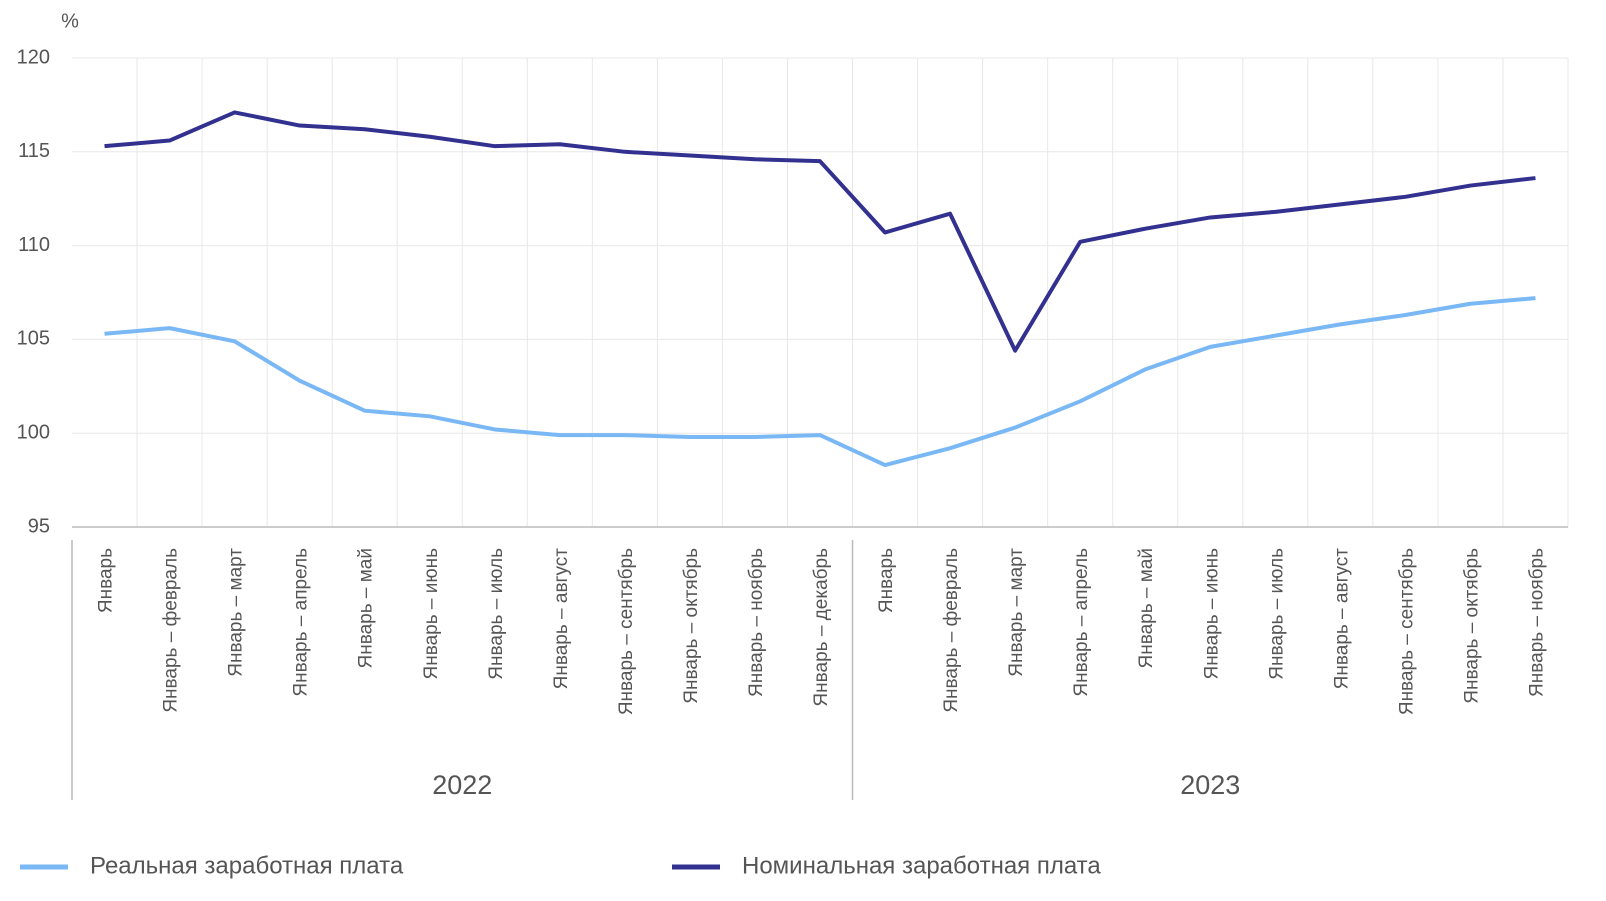  What do you see at coordinates (1210, 785) in the screenshot?
I see `group-label: 2023` at bounding box center [1210, 785].